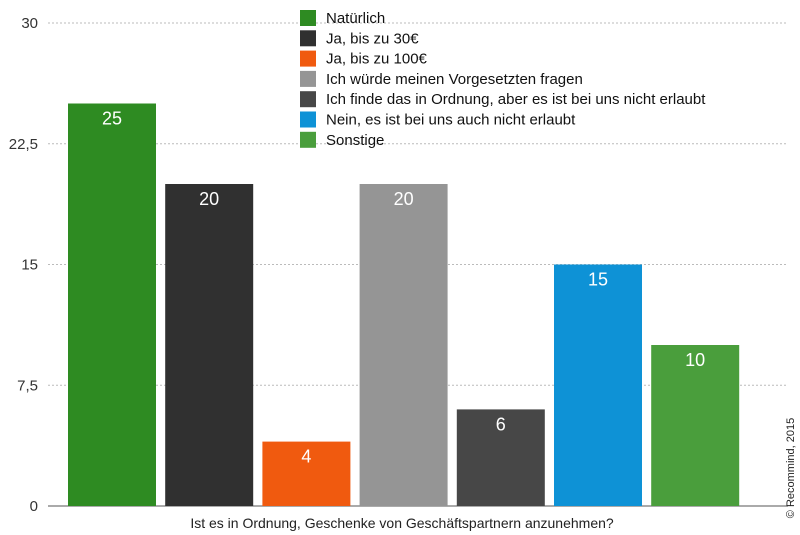 The width and height of the screenshot is (800, 535). I want to click on bar-value-label: 6, so click(501, 424).